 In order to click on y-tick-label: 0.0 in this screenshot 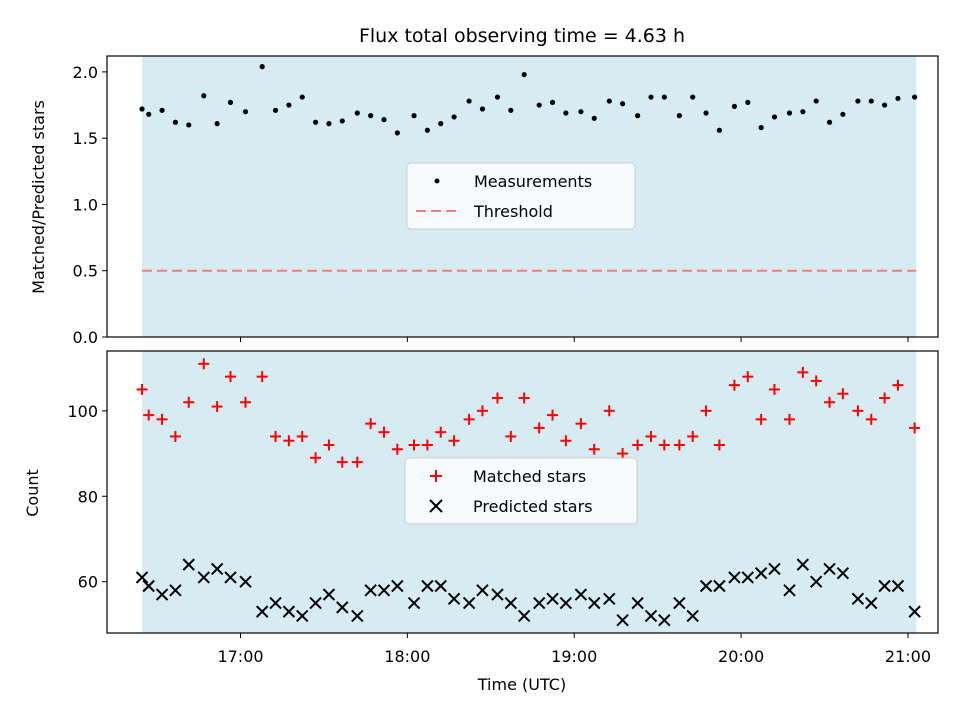, I will do `click(85, 337)`.